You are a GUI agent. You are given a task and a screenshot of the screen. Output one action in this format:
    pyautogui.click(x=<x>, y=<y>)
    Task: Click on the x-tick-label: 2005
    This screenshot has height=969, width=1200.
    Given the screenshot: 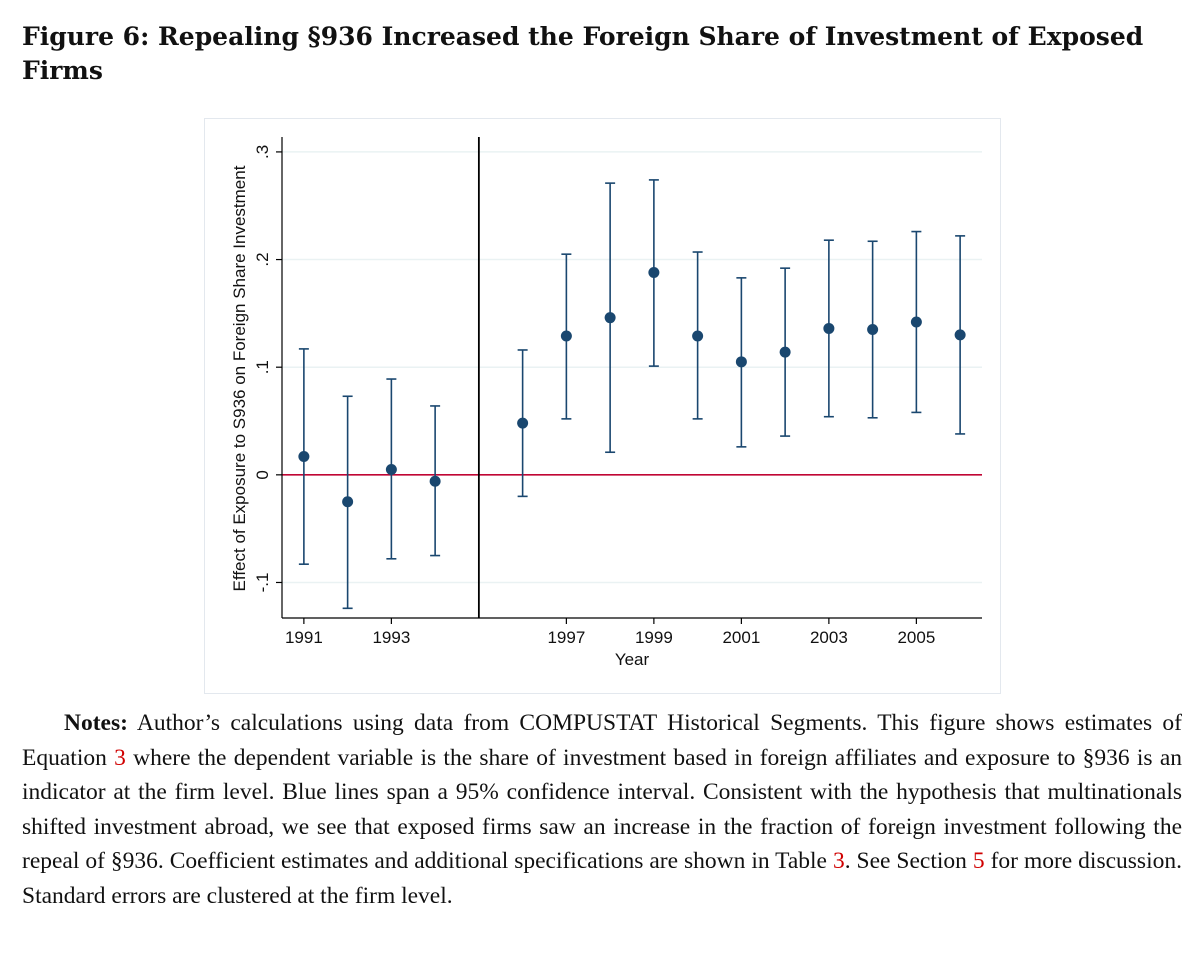 What is the action you would take?
    pyautogui.click(x=916, y=637)
    